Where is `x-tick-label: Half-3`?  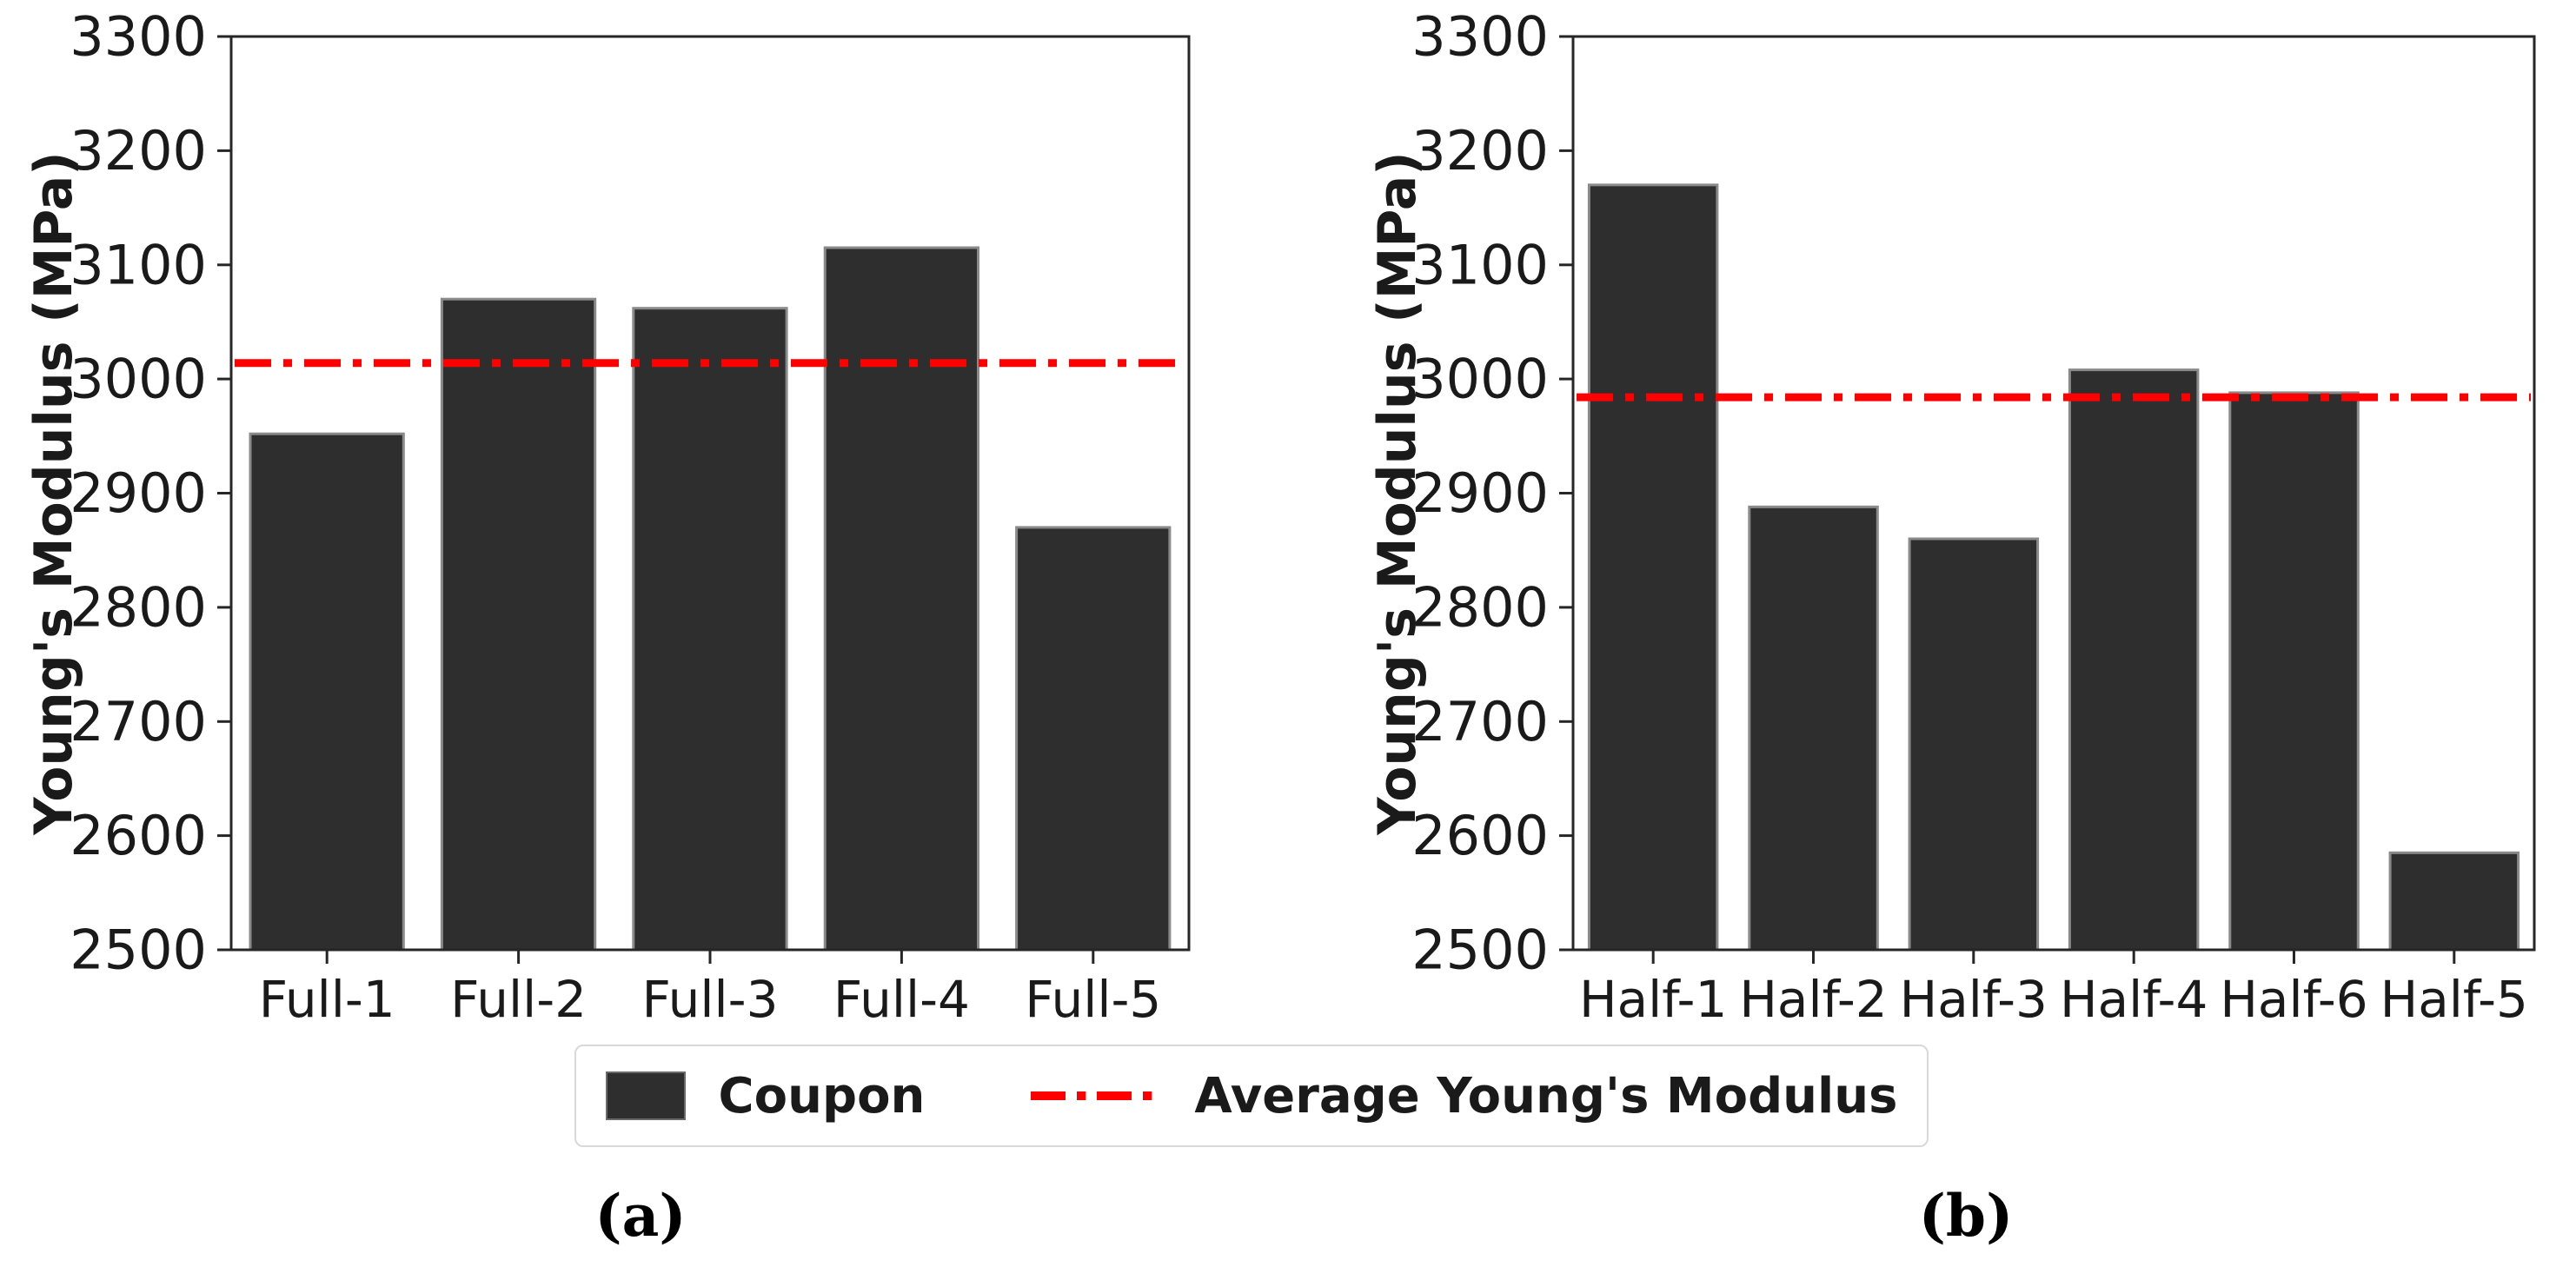 x-tick-label: Half-3 is located at coordinates (1974, 999).